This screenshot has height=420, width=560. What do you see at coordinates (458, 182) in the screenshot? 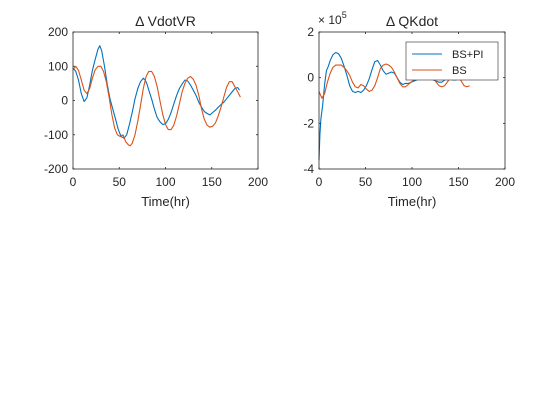
I see `chart1-xtick-label: 150` at bounding box center [458, 182].